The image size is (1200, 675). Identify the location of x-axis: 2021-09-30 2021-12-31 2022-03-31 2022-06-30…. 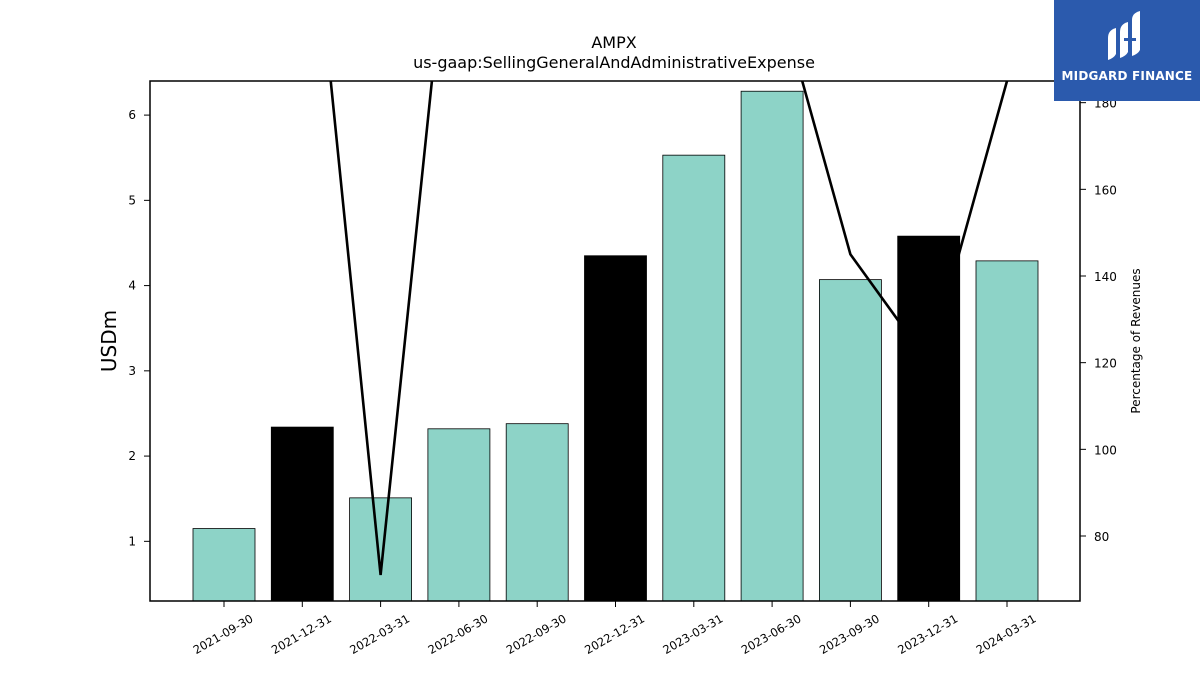
(615, 629).